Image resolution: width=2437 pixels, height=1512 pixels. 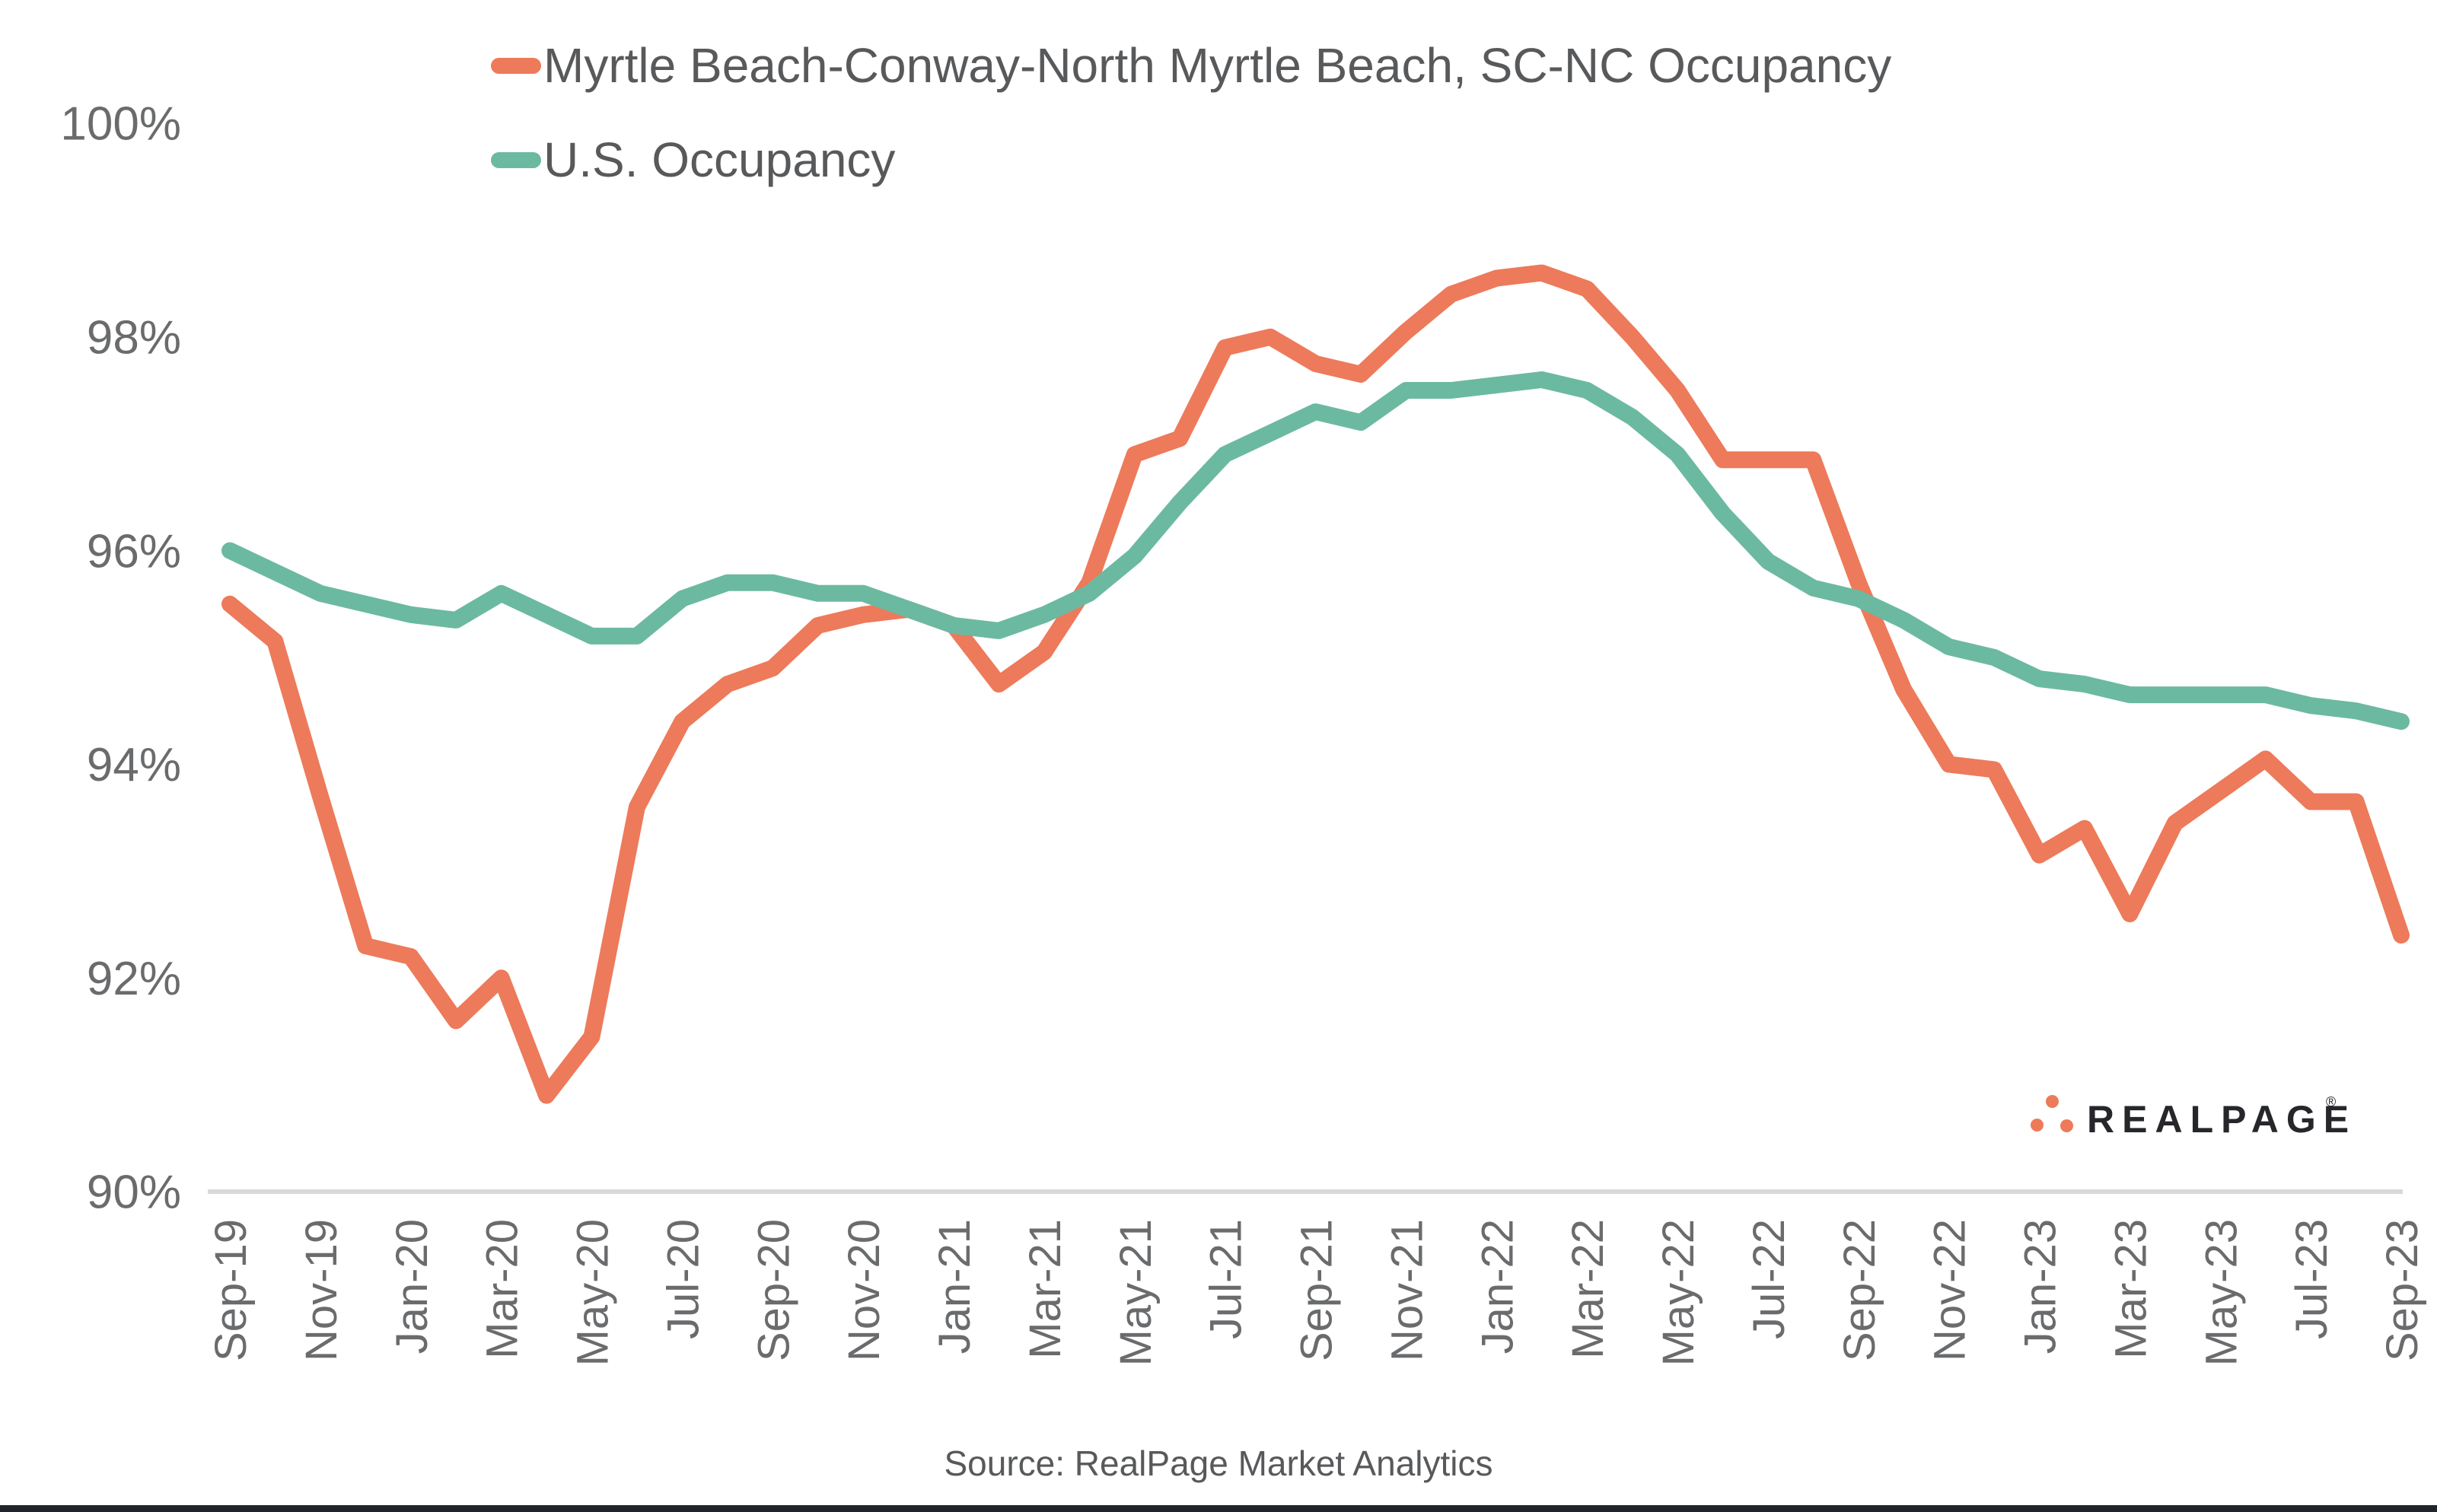 I want to click on source-attribution: Source: RealPage Market Analytics, so click(x=1218, y=1463).